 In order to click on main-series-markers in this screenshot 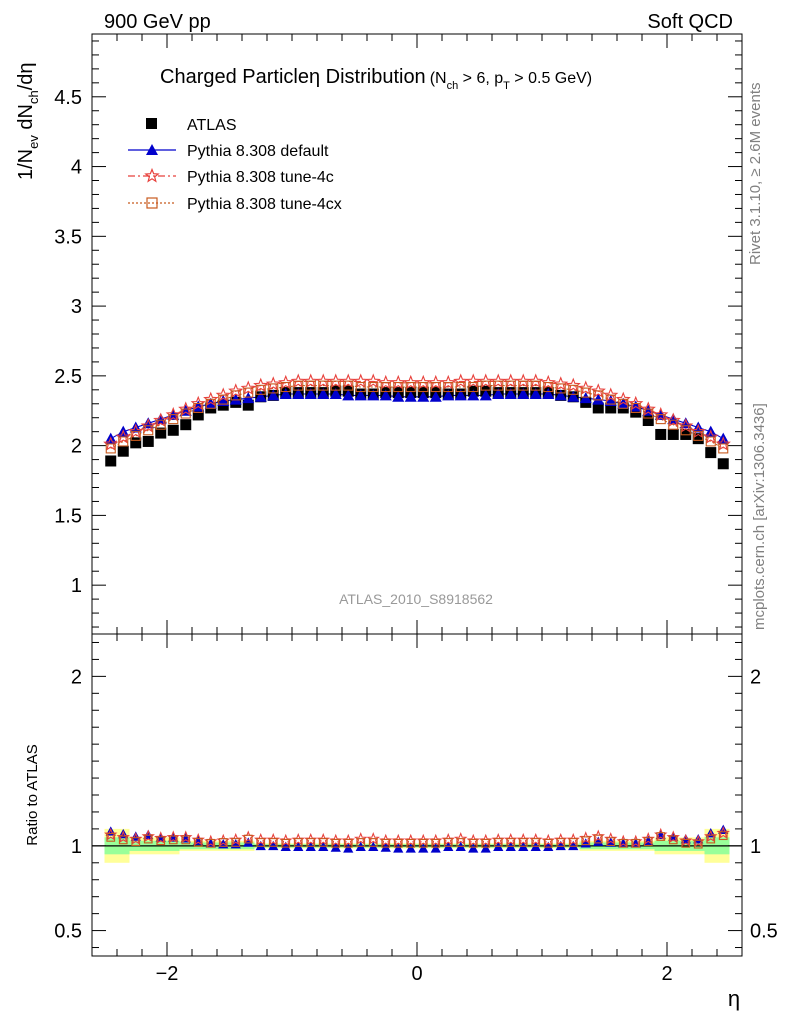, I will do `click(417, 421)`.